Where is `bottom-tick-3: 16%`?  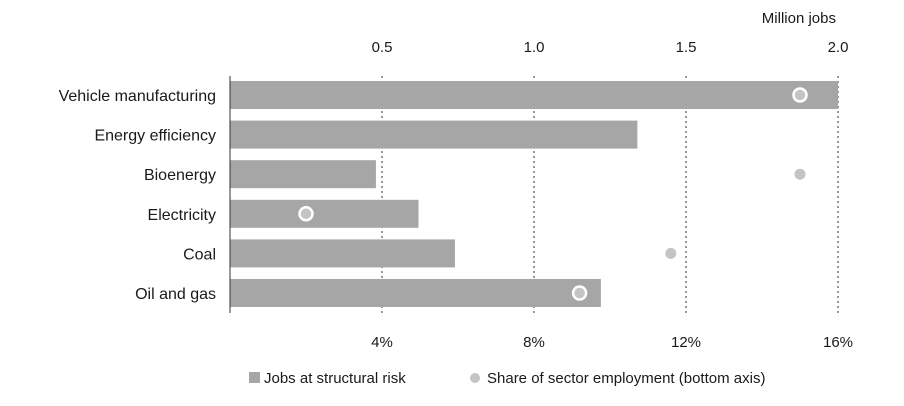 bottom-tick-3: 16% is located at coordinates (838, 342).